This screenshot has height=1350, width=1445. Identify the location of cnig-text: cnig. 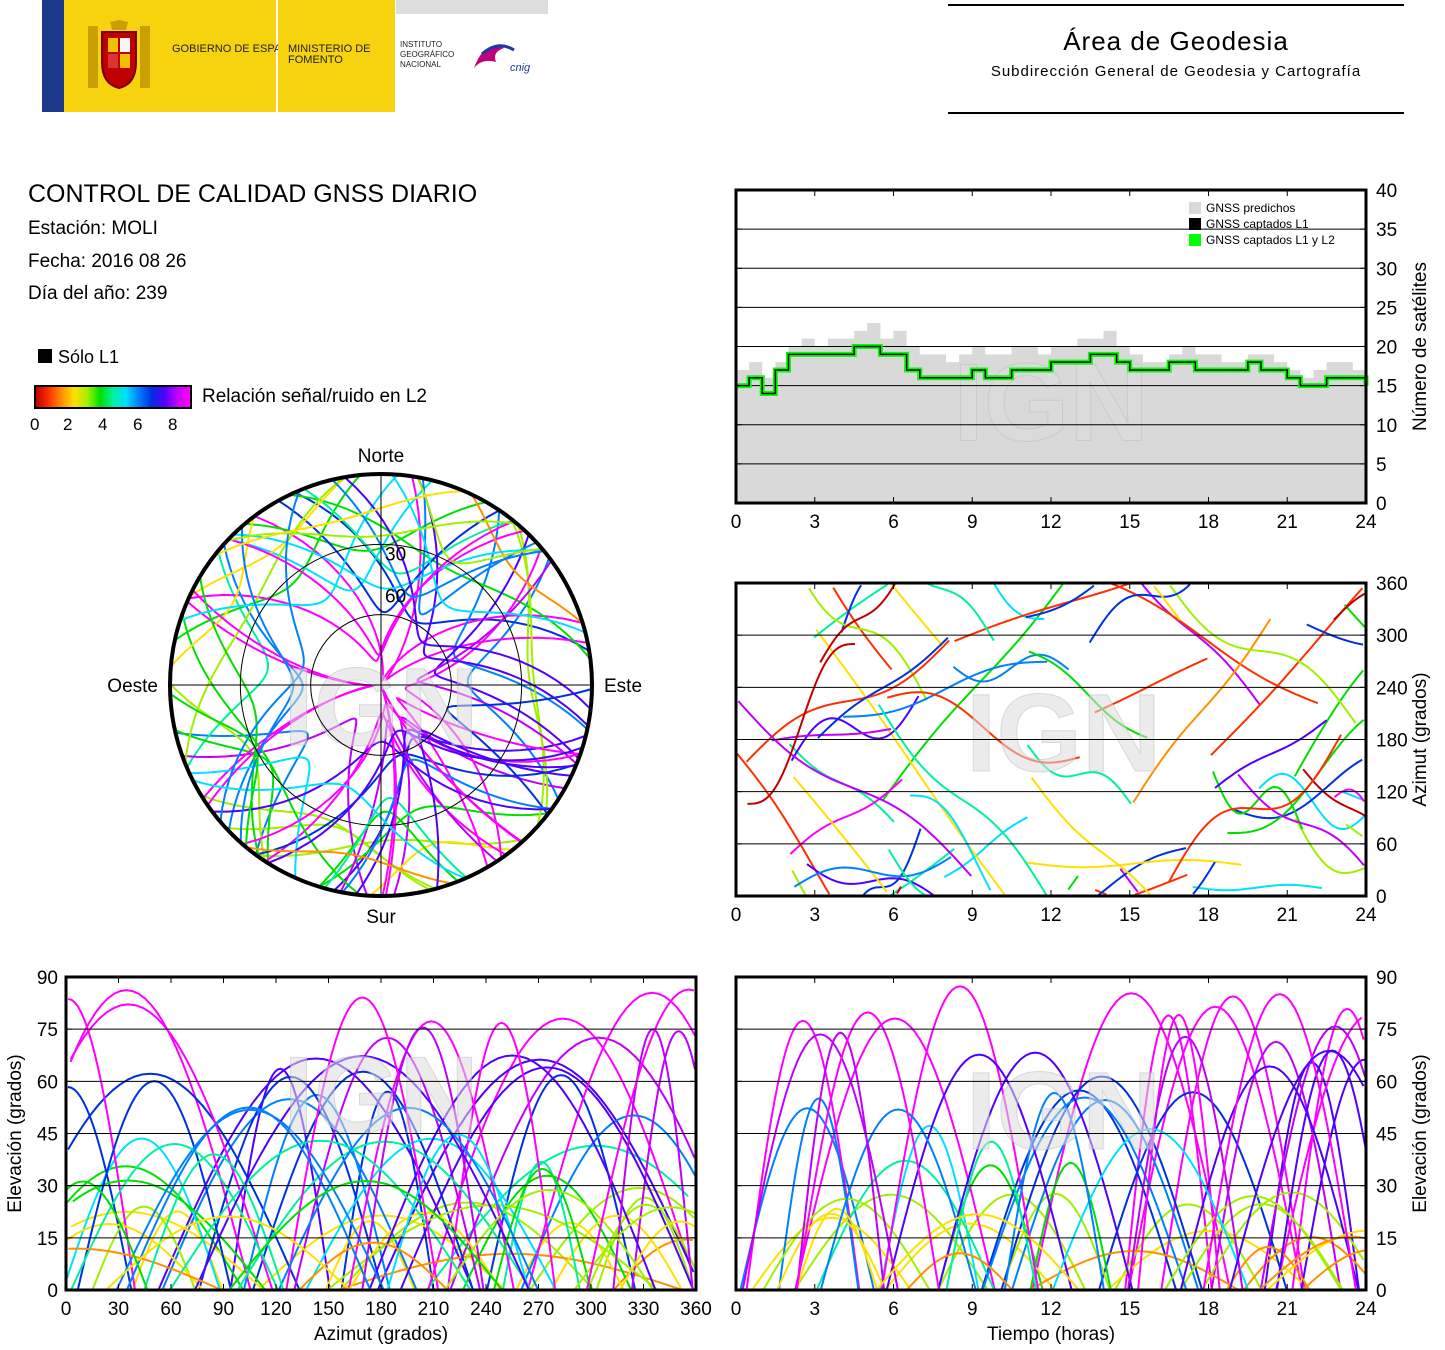
(520, 68).